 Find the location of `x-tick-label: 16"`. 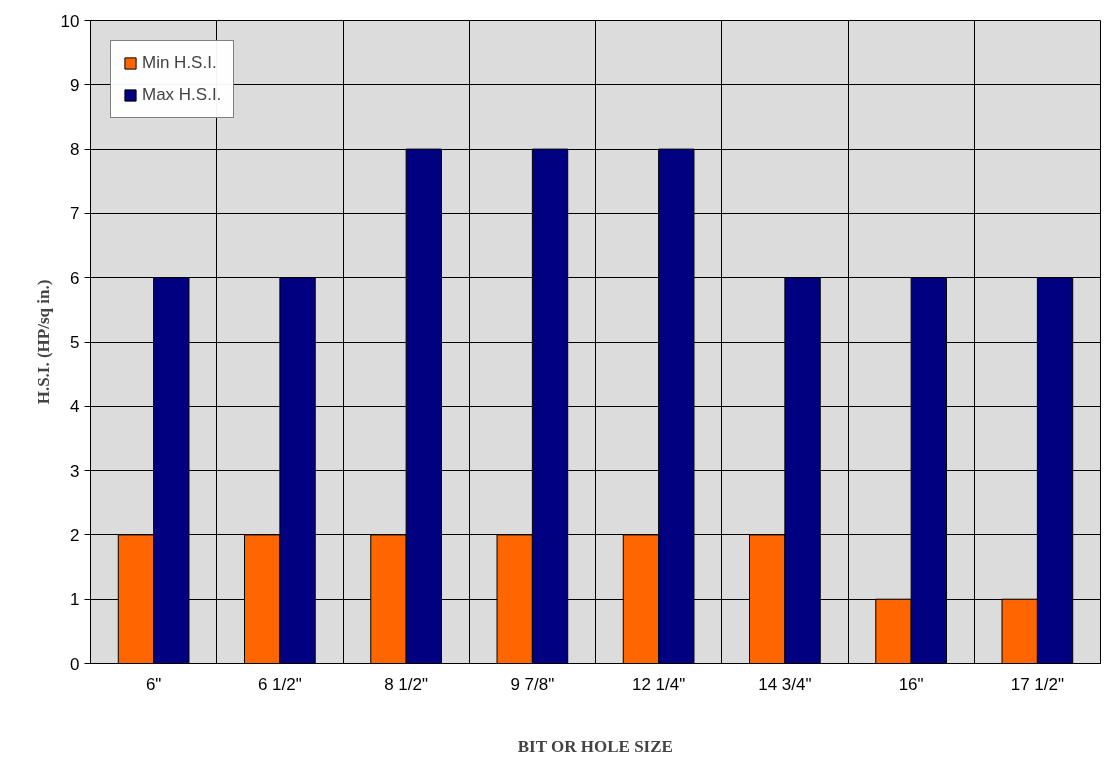

x-tick-label: 16" is located at coordinates (911, 684).